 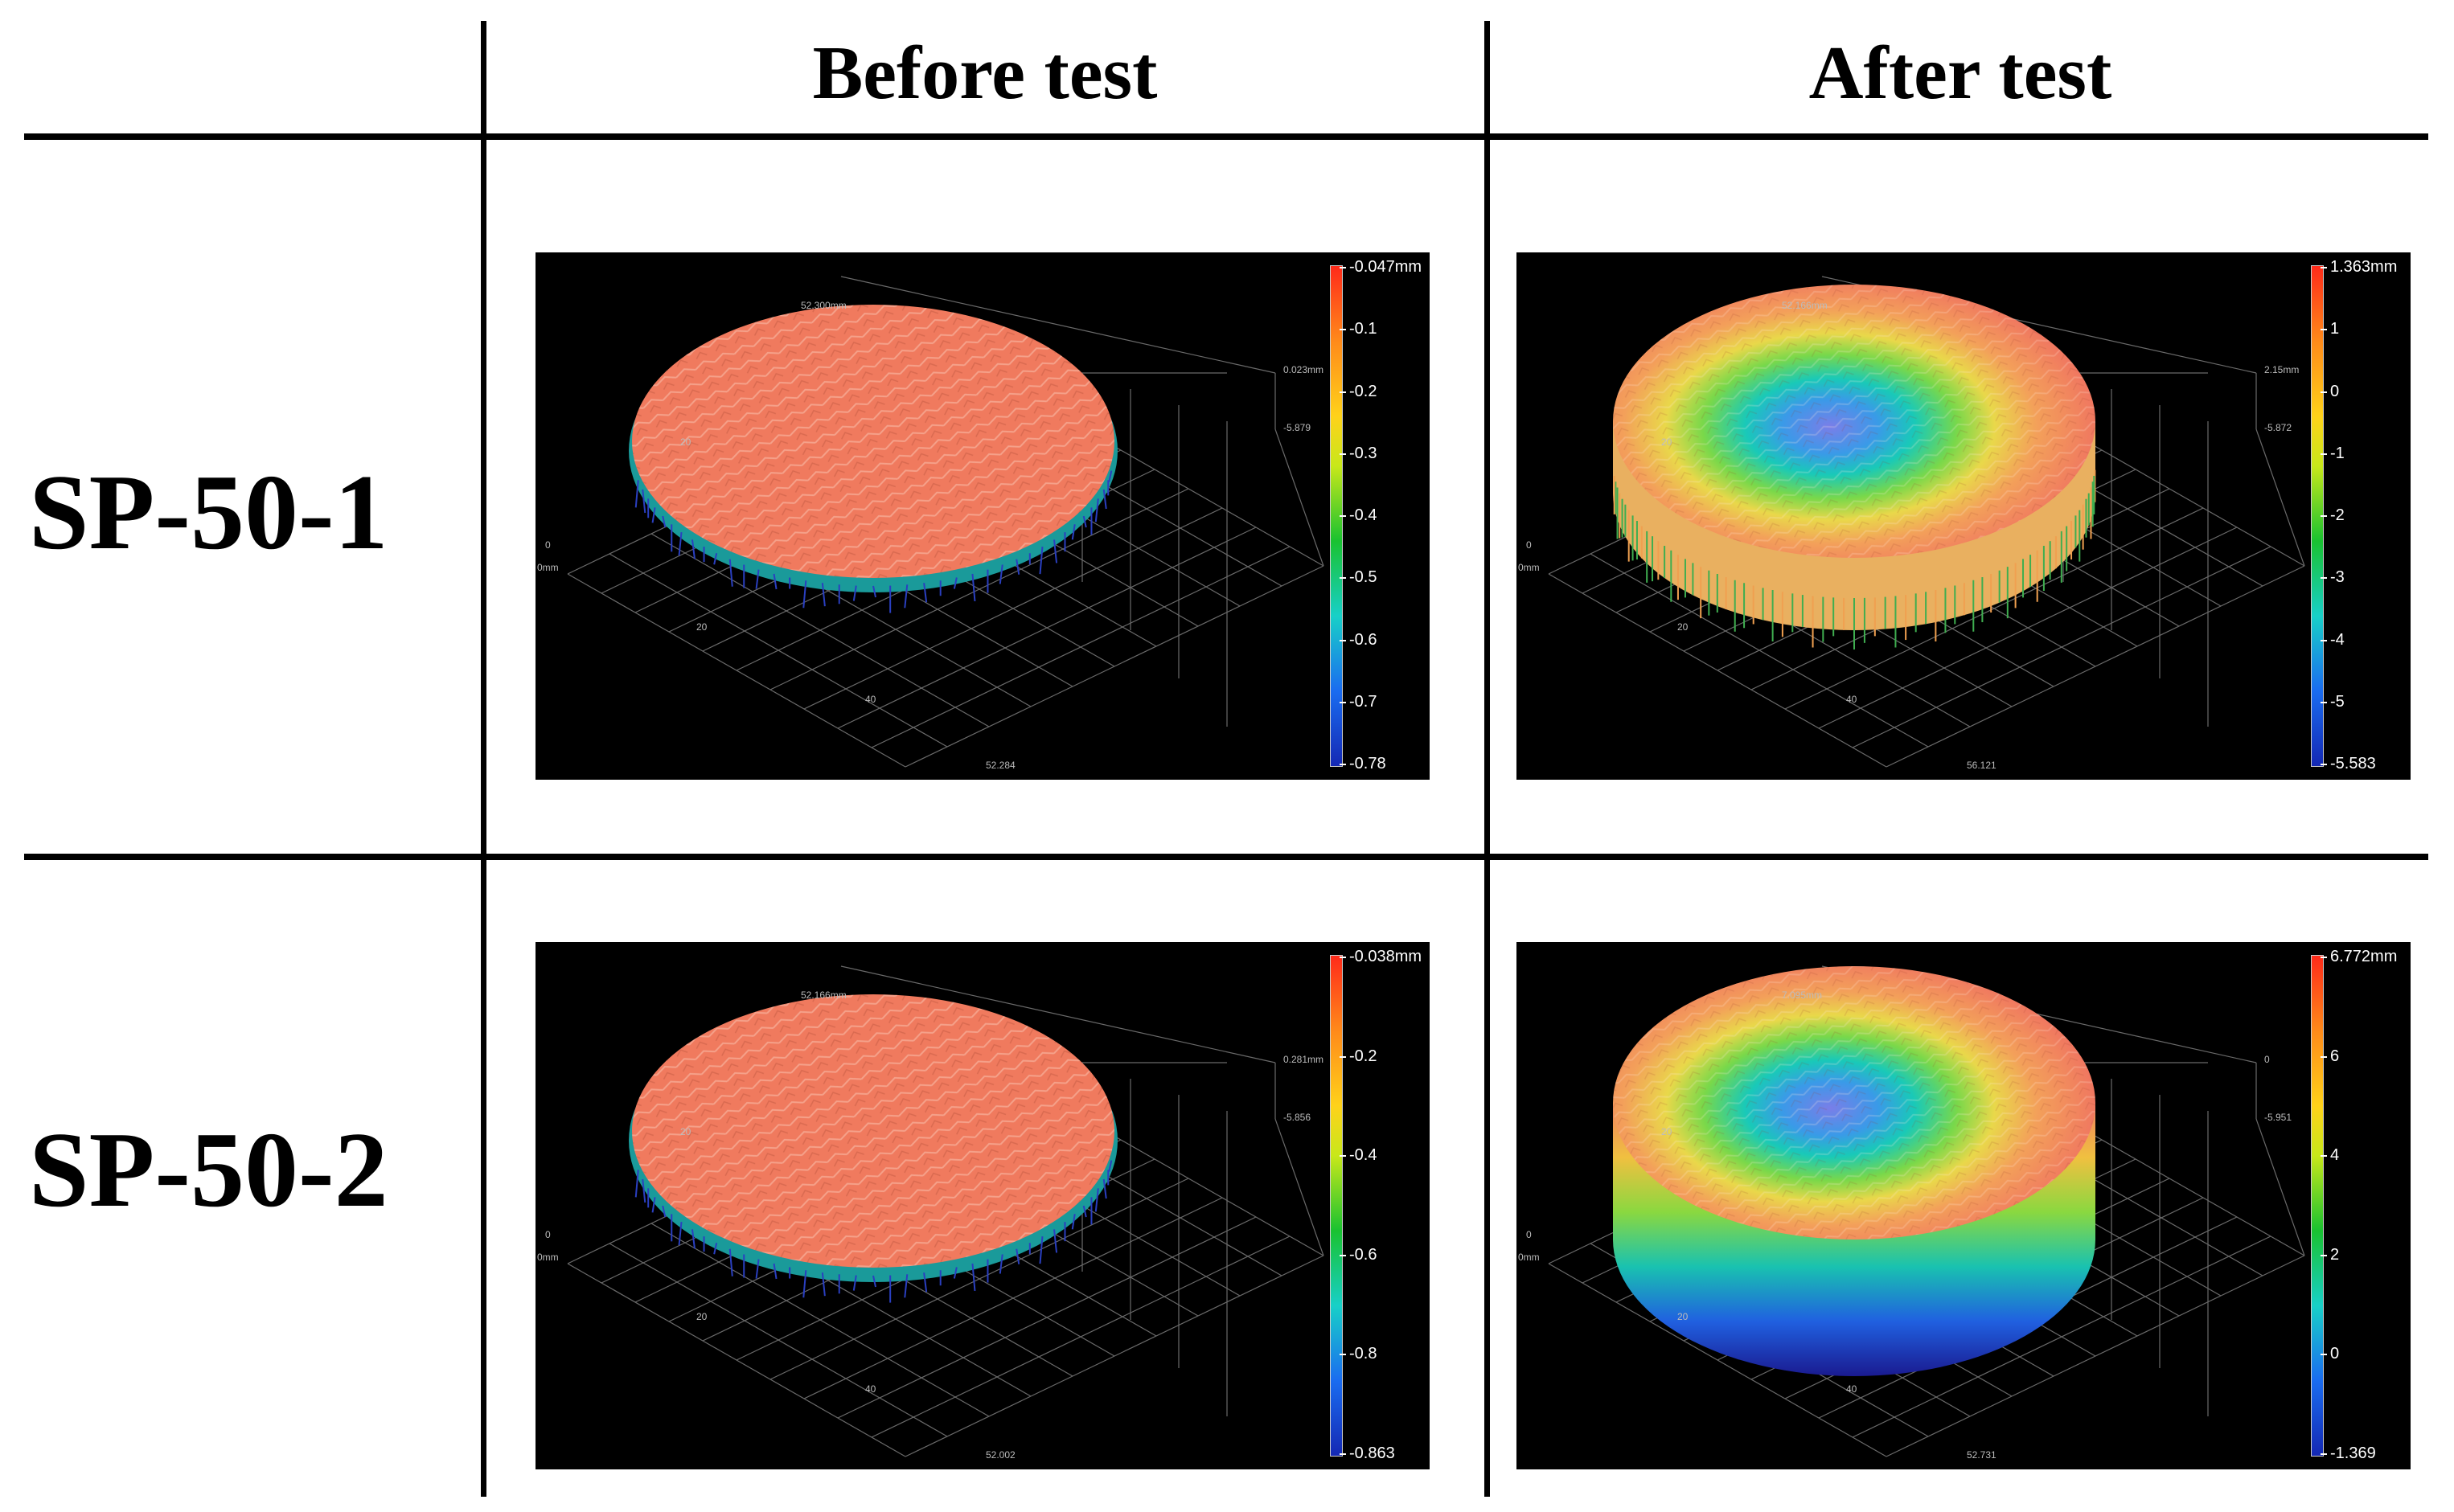 I want to click on colorbar-tick-label: 1.363mm, so click(x=2359, y=267).